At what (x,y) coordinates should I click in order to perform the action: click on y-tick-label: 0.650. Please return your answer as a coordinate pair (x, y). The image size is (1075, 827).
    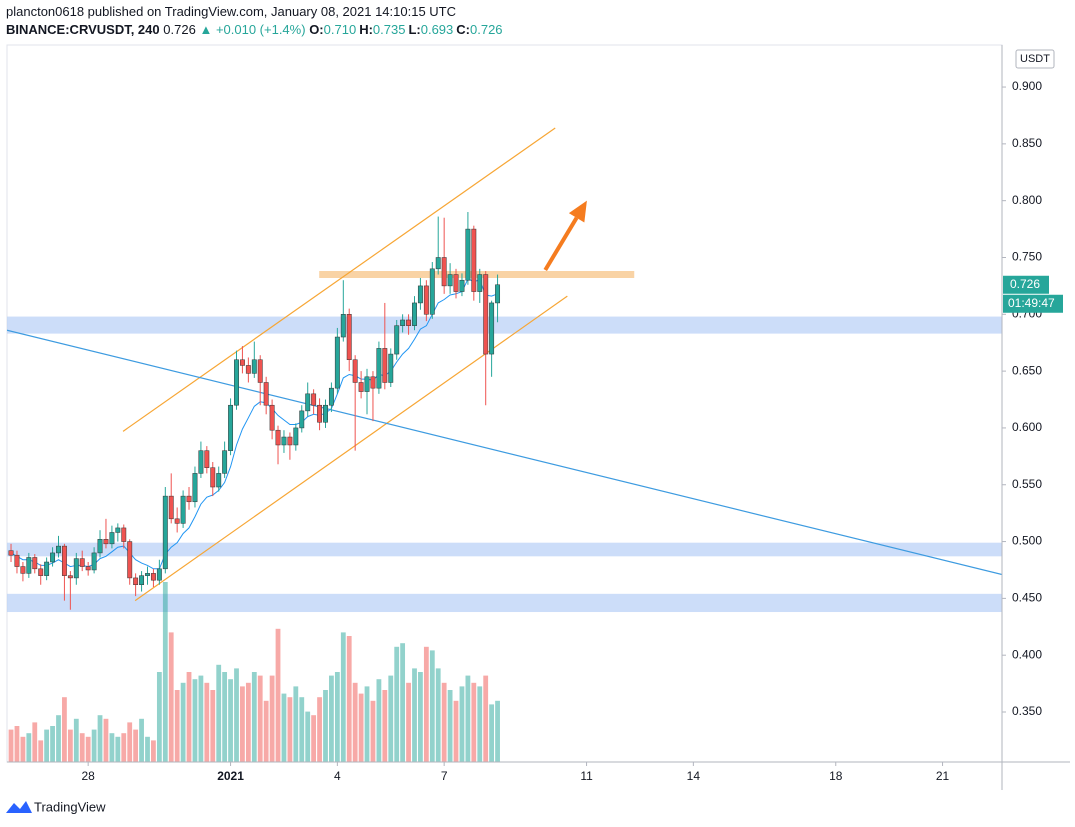
    Looking at the image, I should click on (1027, 370).